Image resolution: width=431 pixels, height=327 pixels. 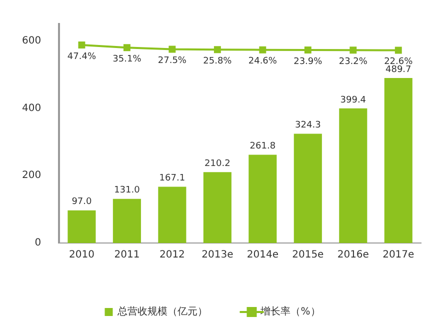 I want to click on data-label: 27.5%, so click(x=172, y=61).